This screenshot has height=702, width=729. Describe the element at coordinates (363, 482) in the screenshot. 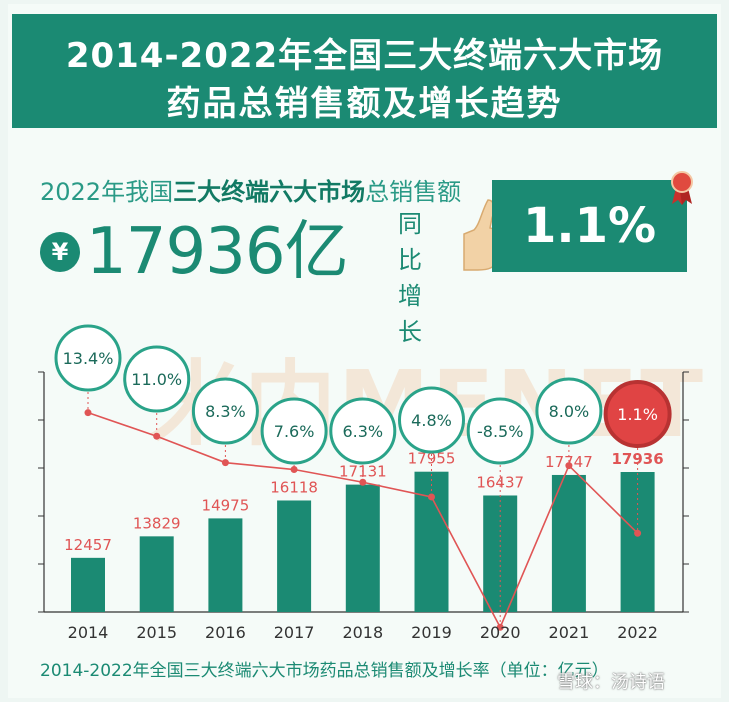

I see `growth-point-2018` at that location.